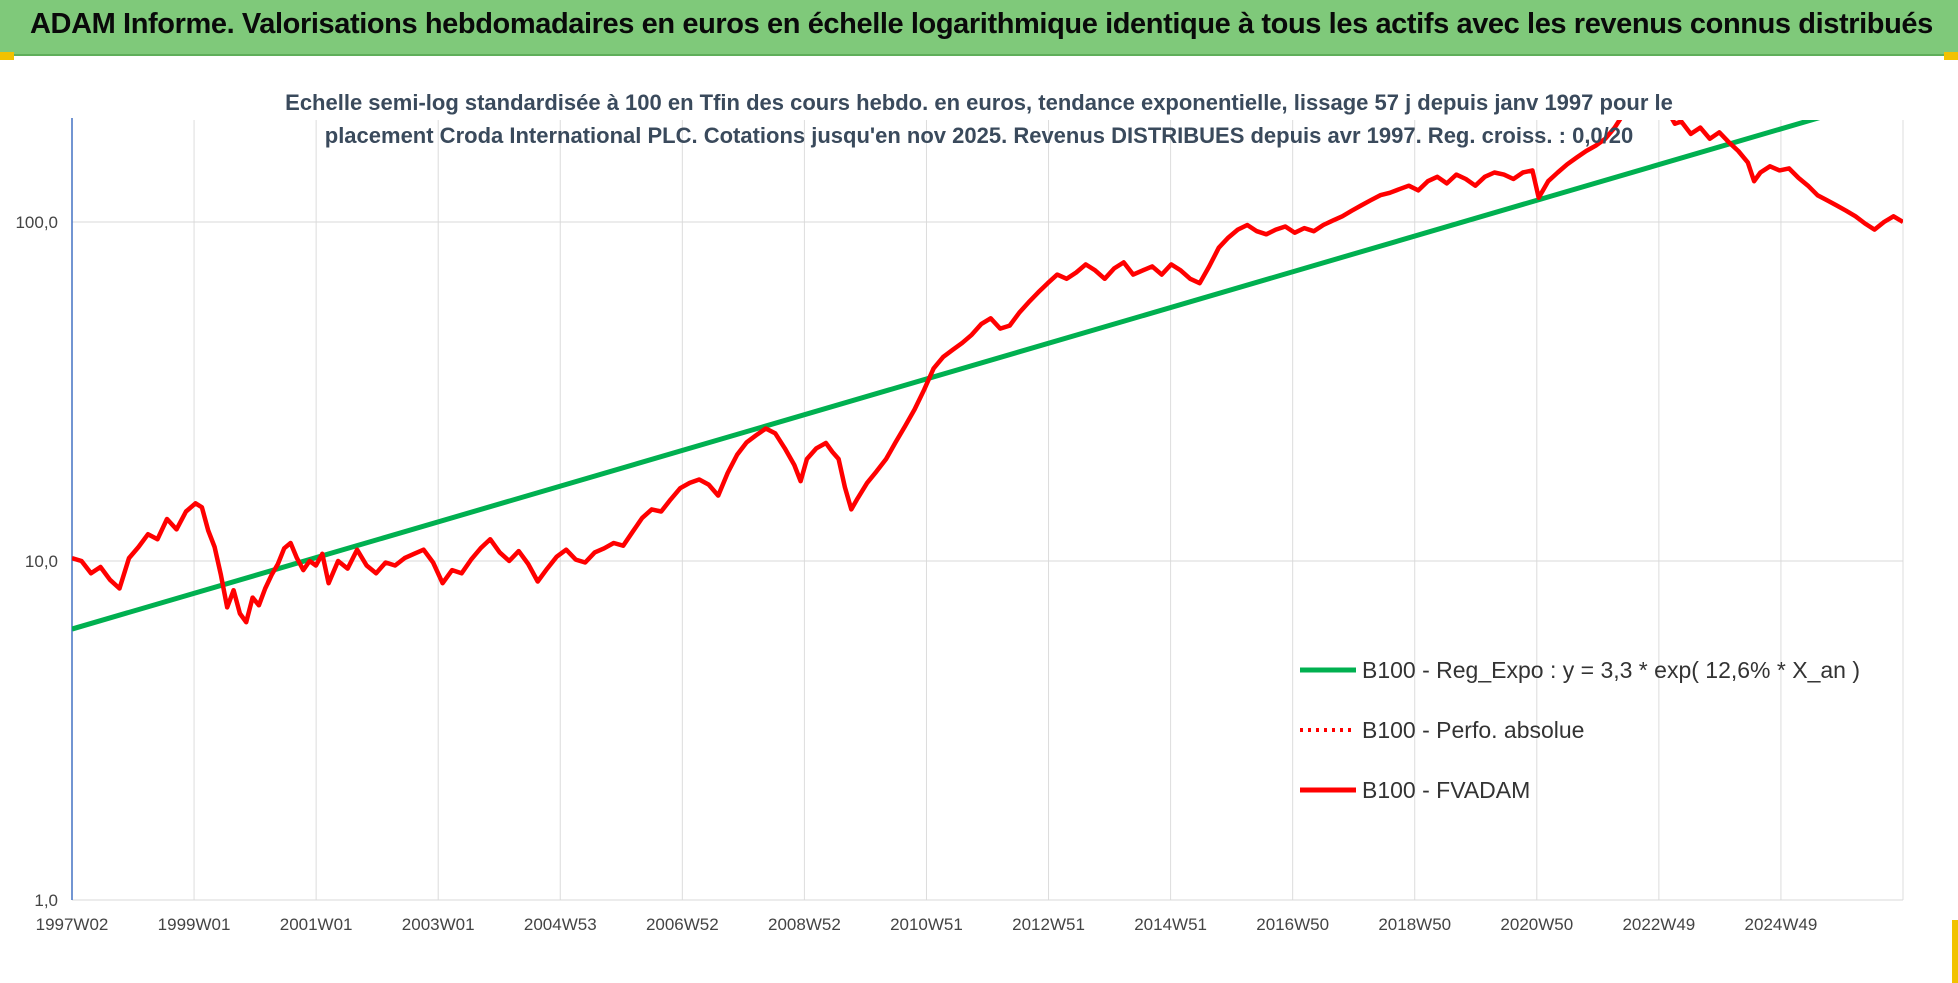 The width and height of the screenshot is (1958, 983). What do you see at coordinates (438, 924) in the screenshot?
I see `x-tick-label: 2003W01` at bounding box center [438, 924].